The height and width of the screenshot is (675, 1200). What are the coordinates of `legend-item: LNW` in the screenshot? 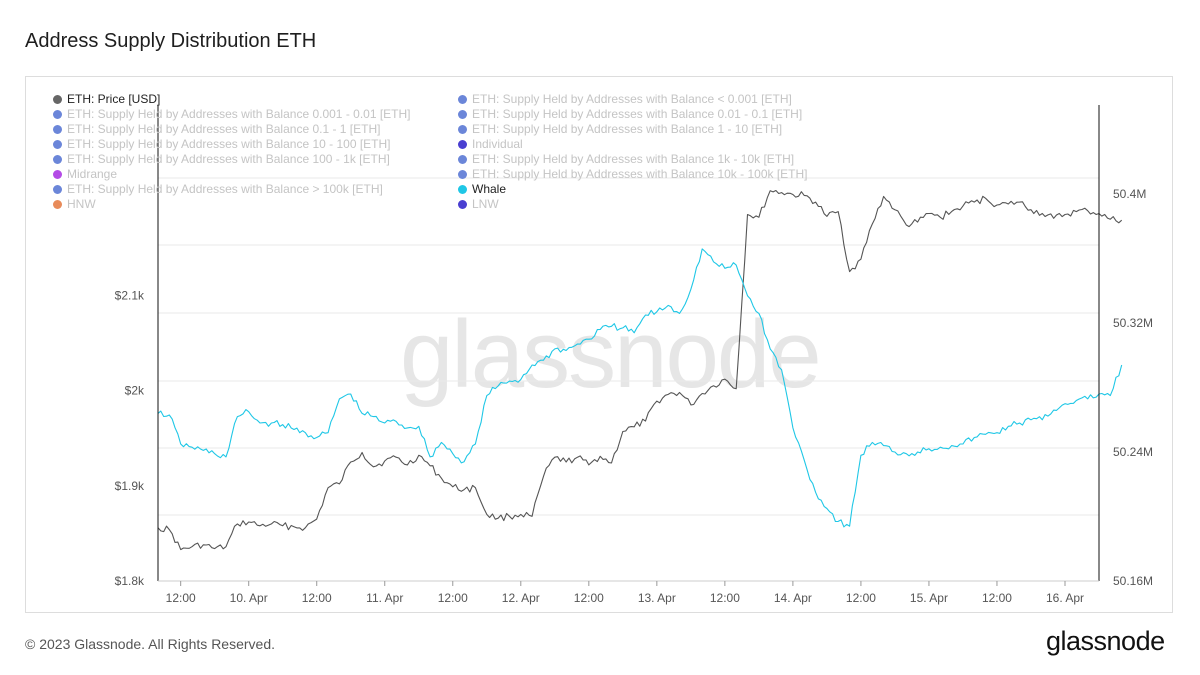 It's located at (478, 204).